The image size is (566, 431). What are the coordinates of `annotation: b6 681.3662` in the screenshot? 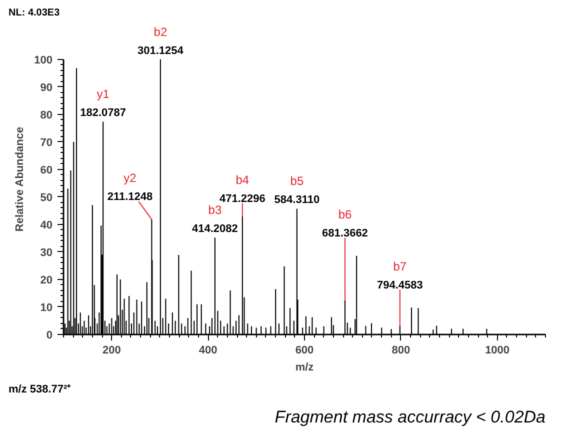 It's located at (345, 224).